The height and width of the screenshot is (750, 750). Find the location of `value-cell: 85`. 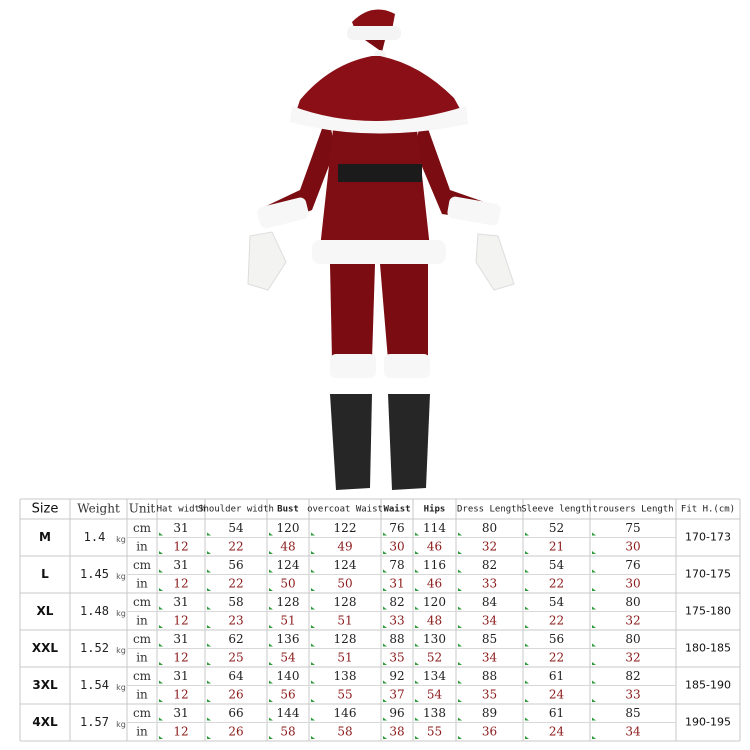

value-cell: 85 is located at coordinates (489, 639).